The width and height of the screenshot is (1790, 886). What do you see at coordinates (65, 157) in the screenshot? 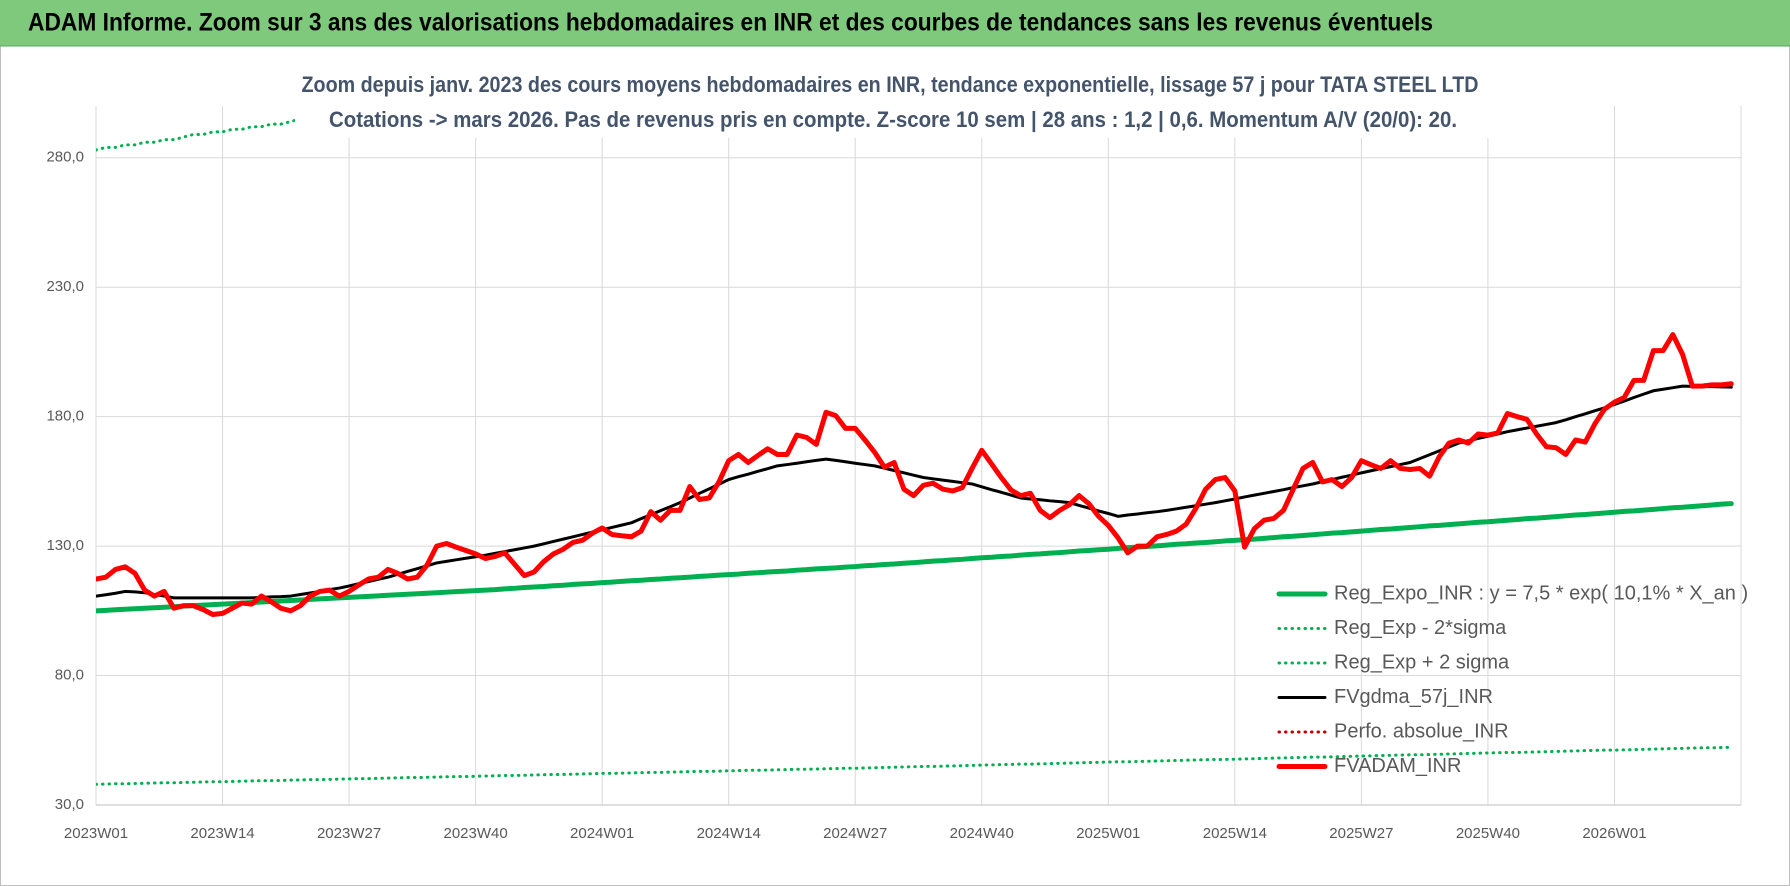
I see `y-tick-label: 280,0` at bounding box center [65, 157].